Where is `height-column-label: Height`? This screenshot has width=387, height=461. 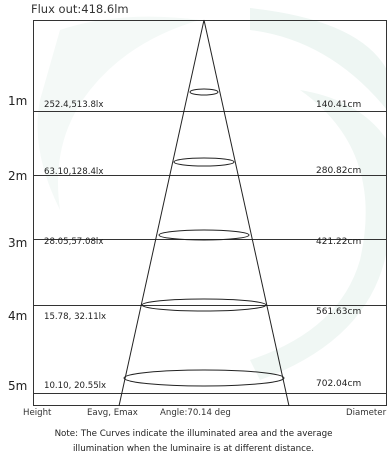
height-column-label: Height is located at coordinates (37, 413).